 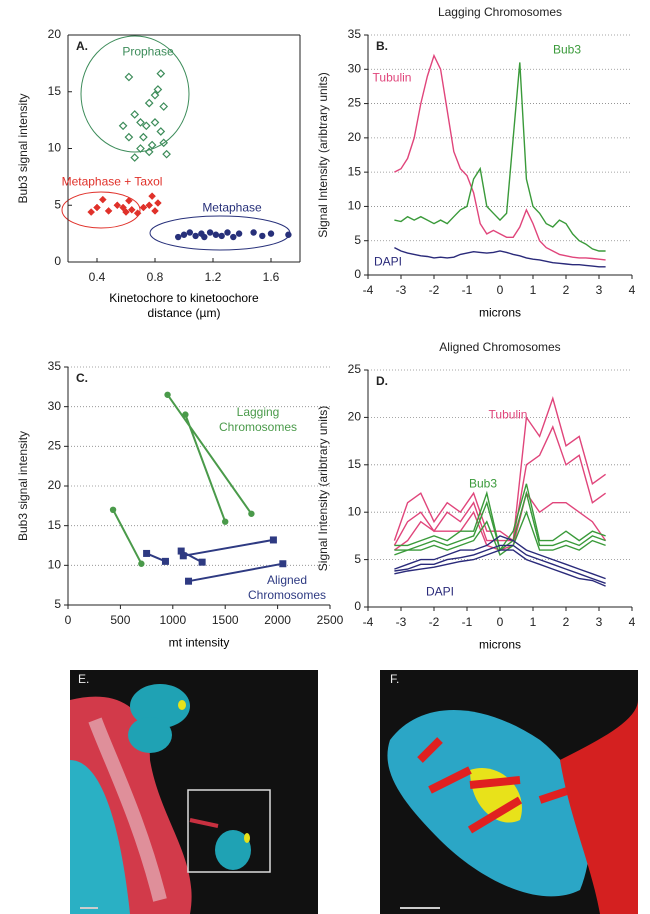 What do you see at coordinates (330, 620) in the screenshot?
I see `x-tick-label: 2500` at bounding box center [330, 620].